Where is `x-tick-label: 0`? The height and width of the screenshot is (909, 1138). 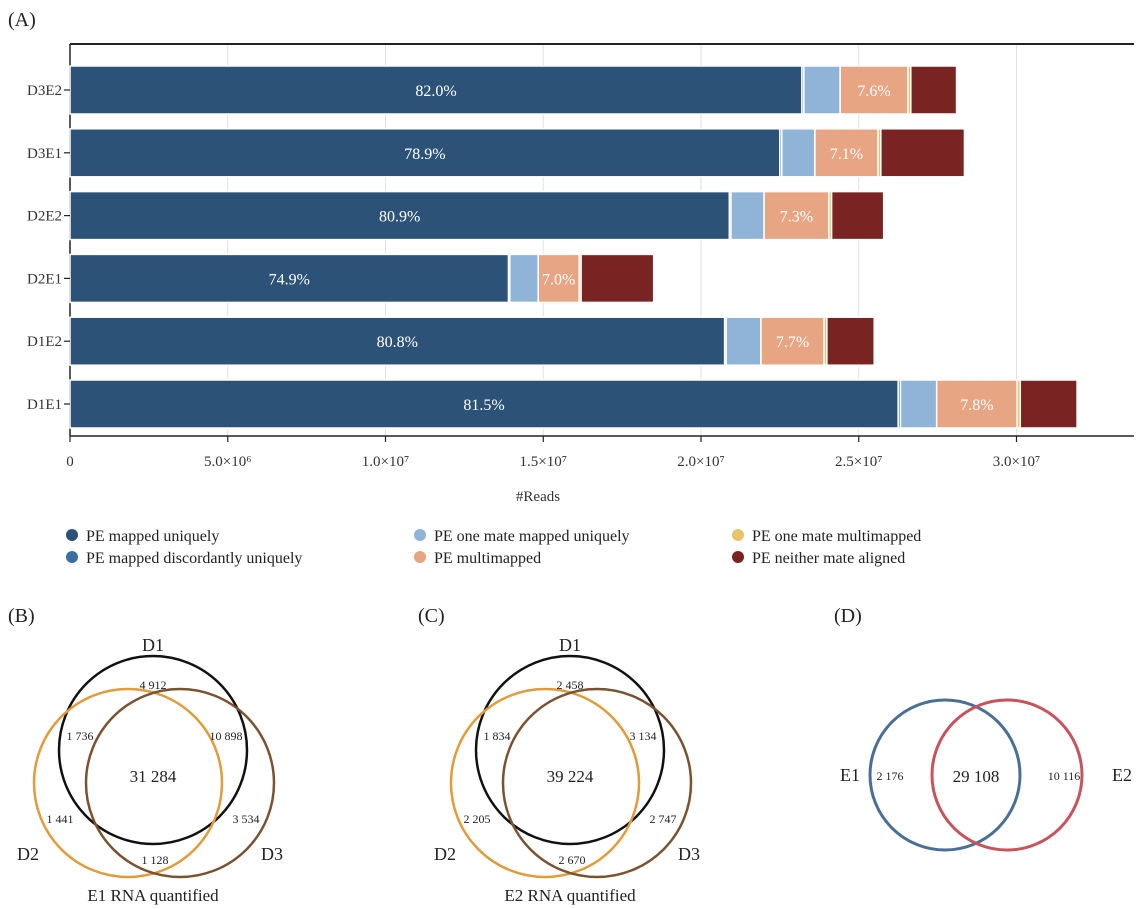
x-tick-label: 0 is located at coordinates (70, 462).